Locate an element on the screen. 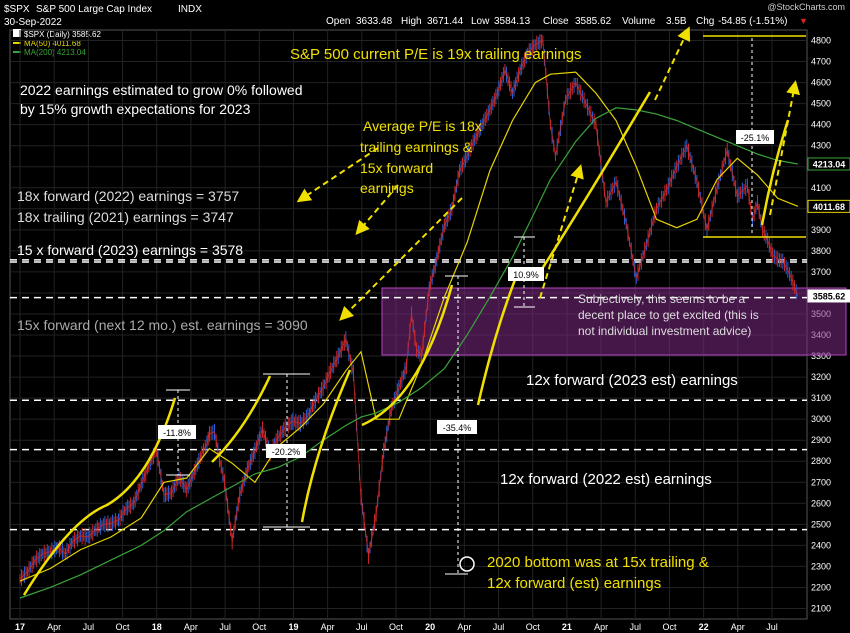 The height and width of the screenshot is (633, 850). legend-entry-ma50: MA(50) 4011.68 is located at coordinates (52, 43).